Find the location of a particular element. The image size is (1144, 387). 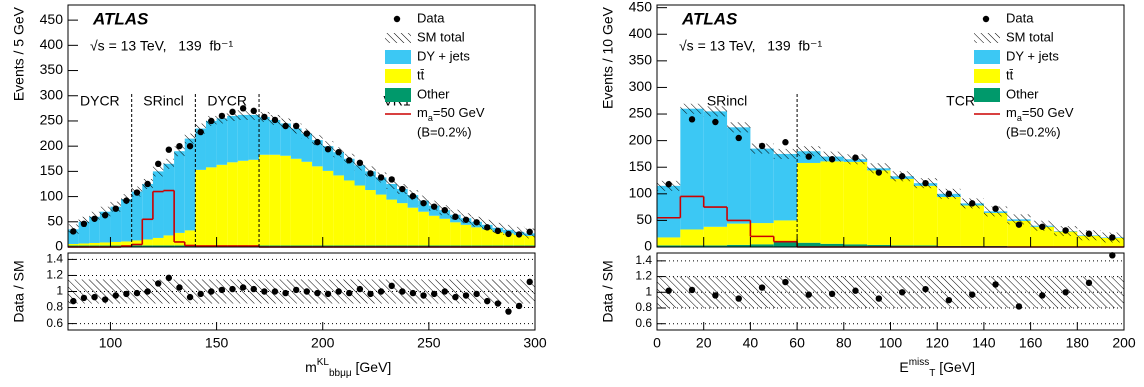

x-tick-label: 40 is located at coordinates (751, 343).